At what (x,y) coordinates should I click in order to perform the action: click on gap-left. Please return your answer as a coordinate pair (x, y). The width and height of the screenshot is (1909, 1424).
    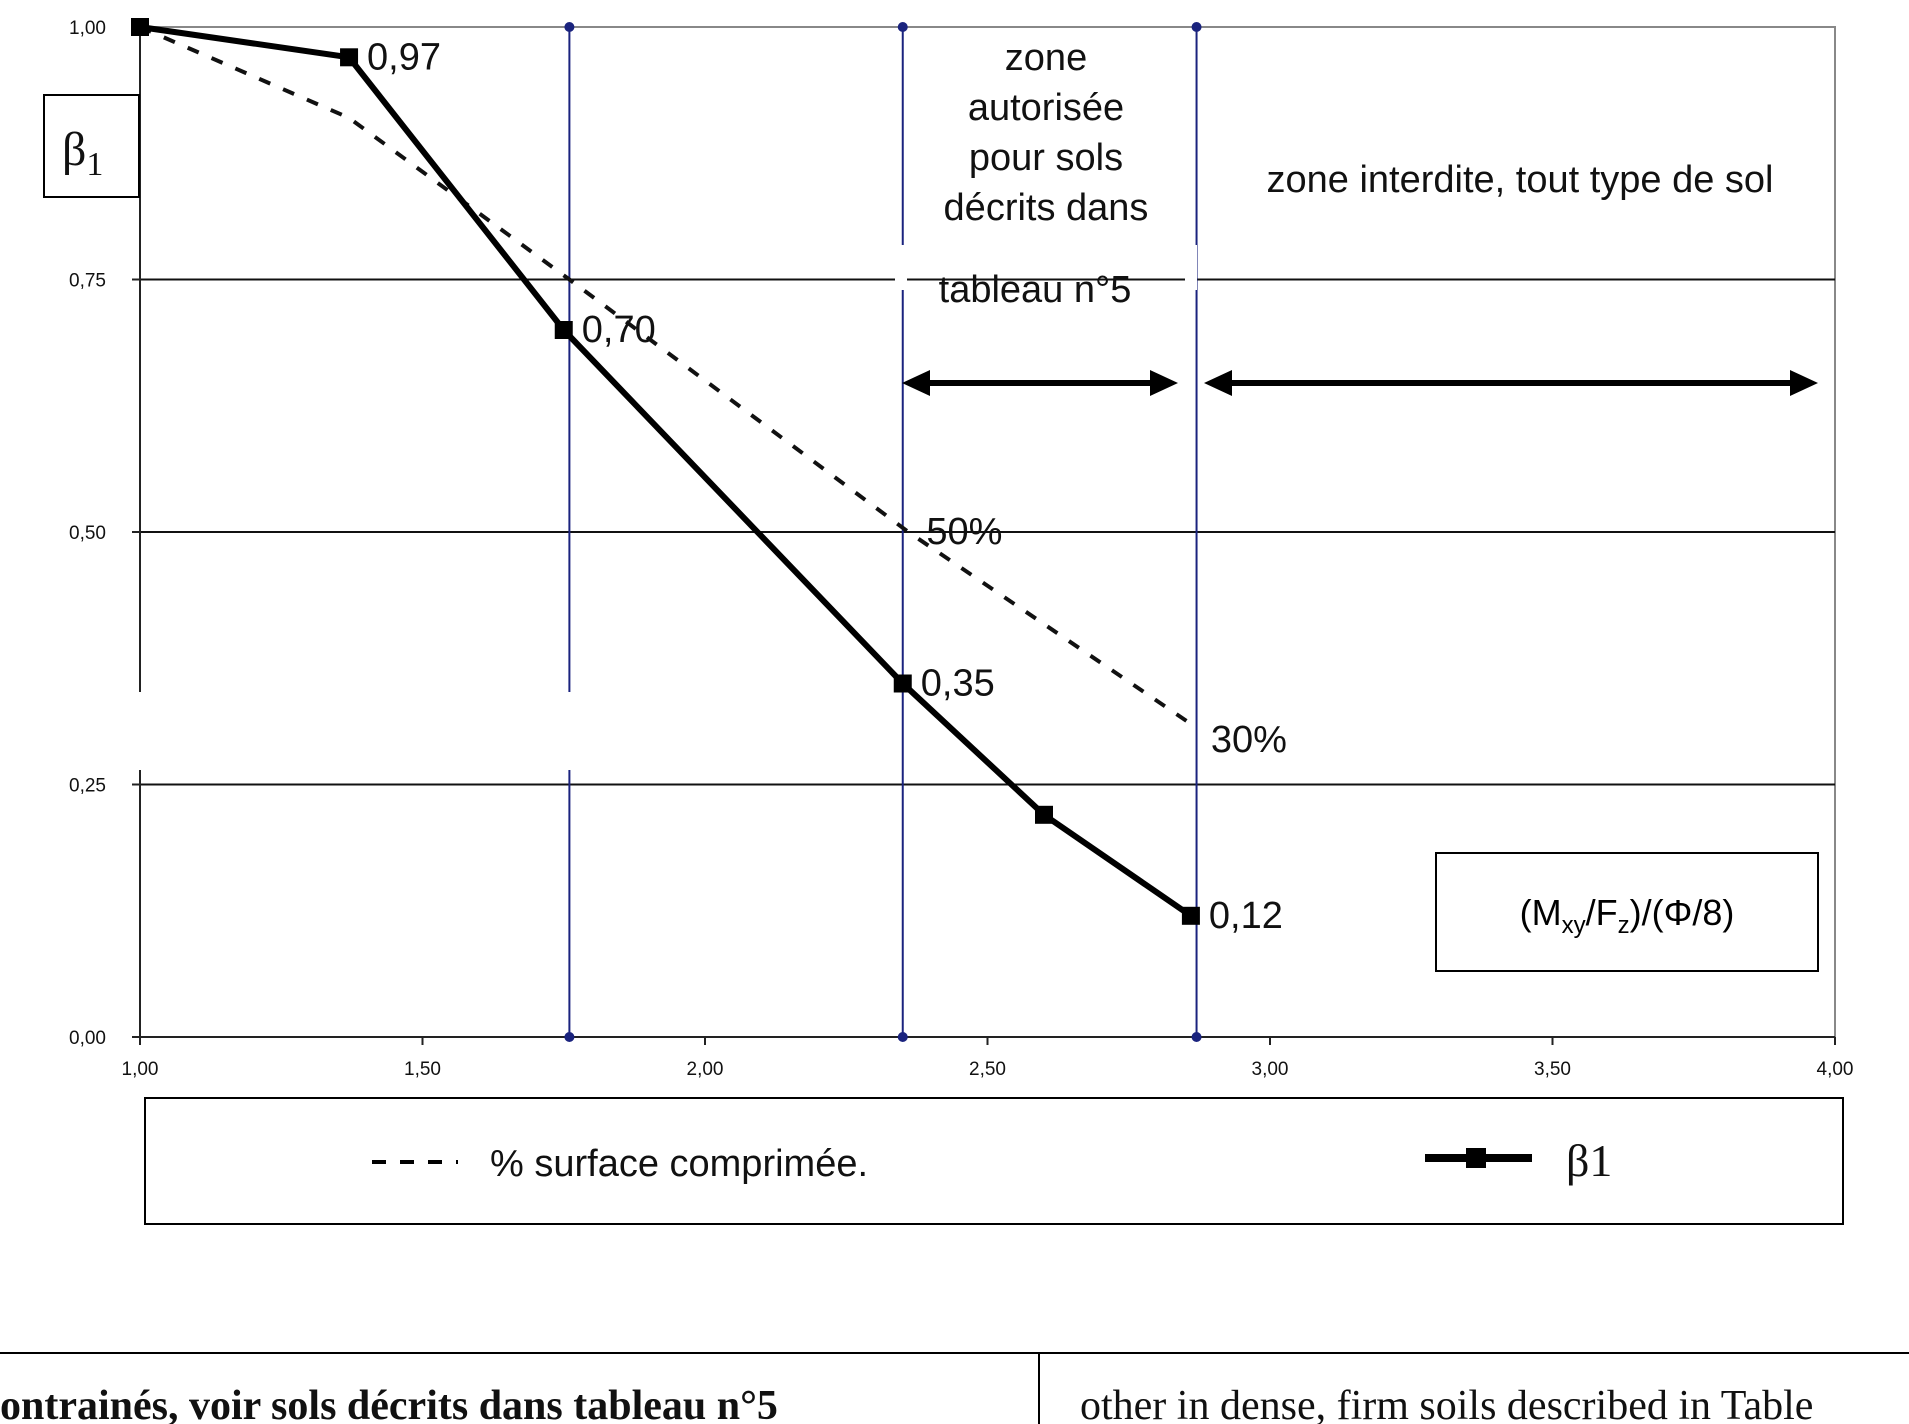
    Looking at the image, I should click on (145, 731).